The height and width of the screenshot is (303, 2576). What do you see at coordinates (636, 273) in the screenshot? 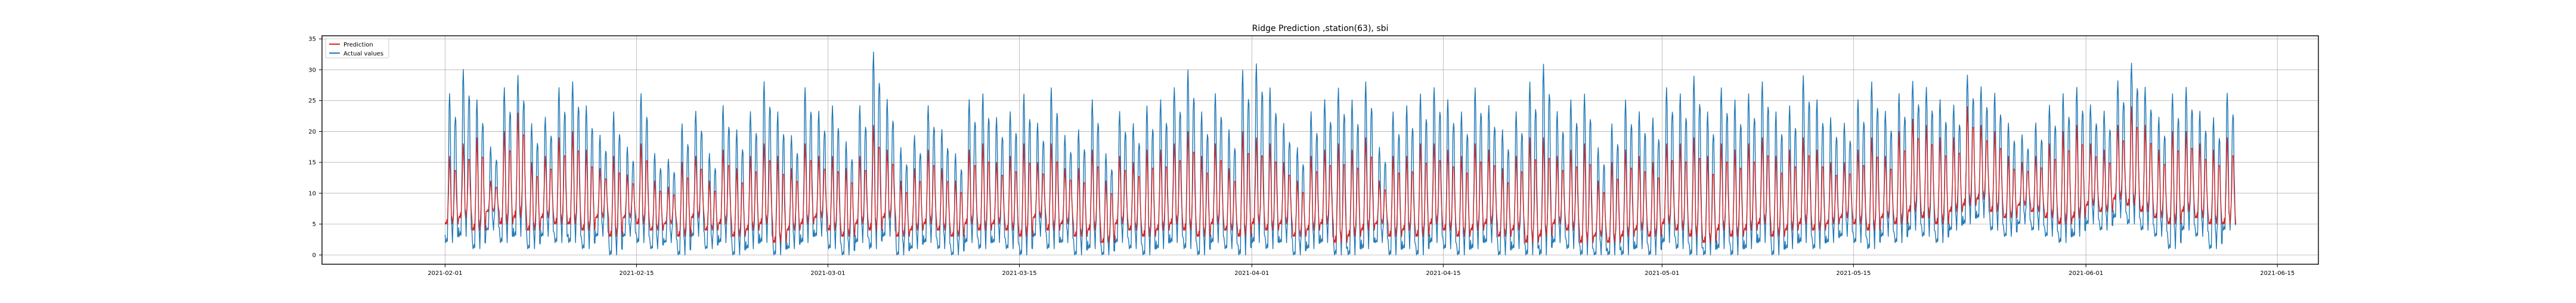
I see `x-tick-label: 2021-02-15` at bounding box center [636, 273].